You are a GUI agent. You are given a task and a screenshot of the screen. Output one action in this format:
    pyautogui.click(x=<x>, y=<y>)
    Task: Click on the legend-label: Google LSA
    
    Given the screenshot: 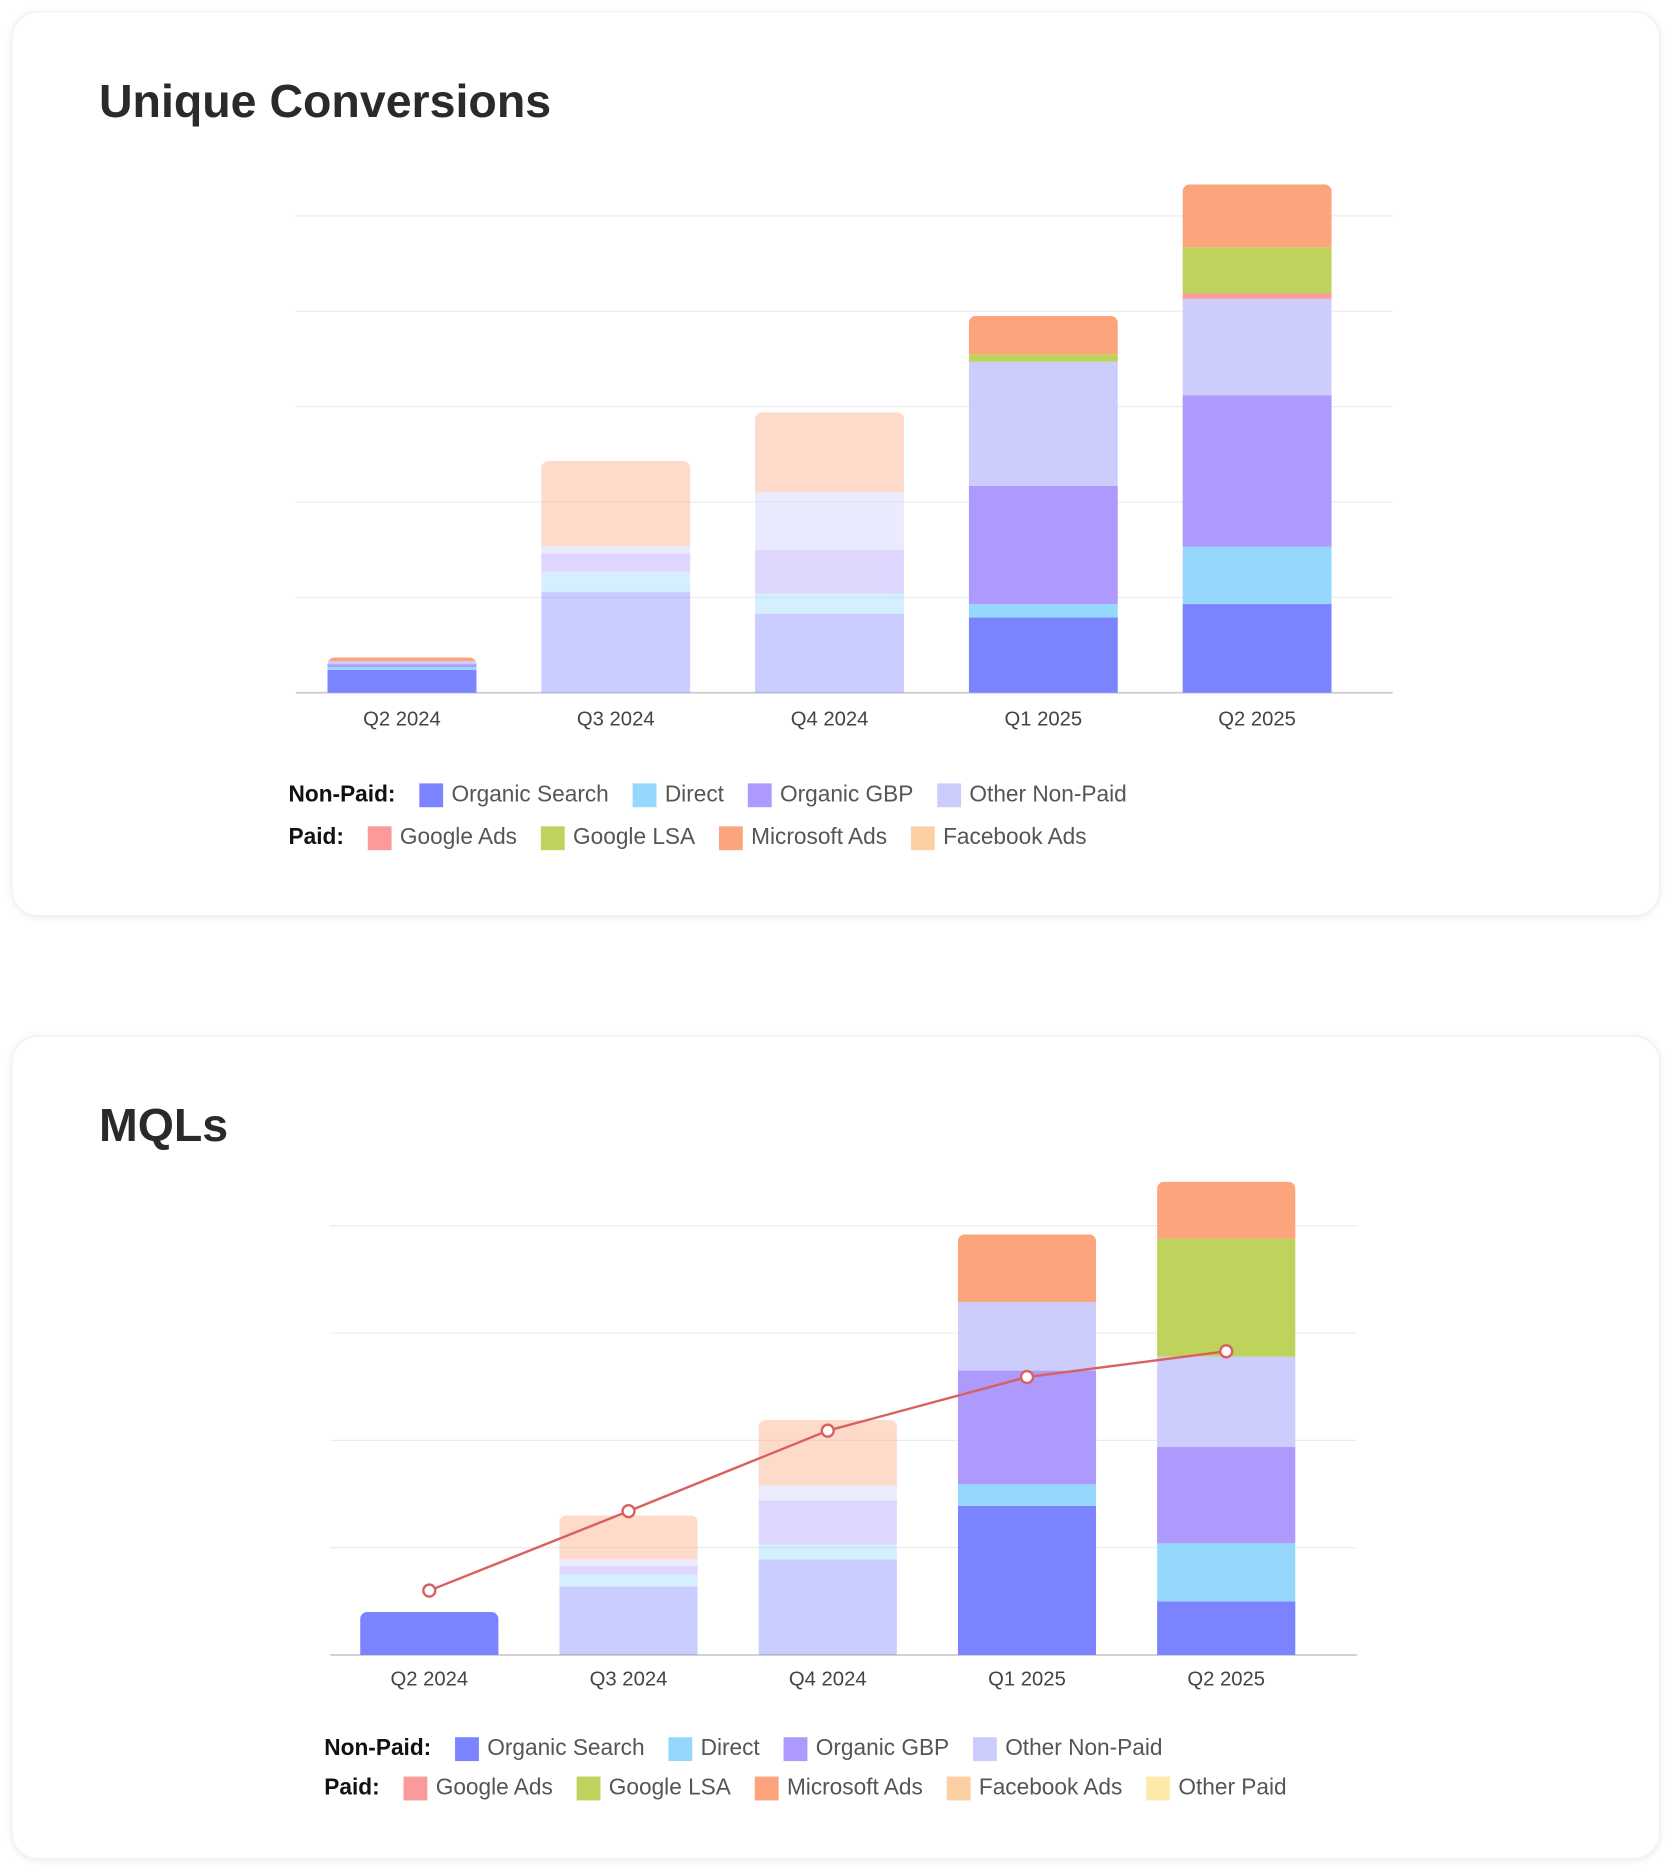 What is the action you would take?
    pyautogui.click(x=670, y=1786)
    